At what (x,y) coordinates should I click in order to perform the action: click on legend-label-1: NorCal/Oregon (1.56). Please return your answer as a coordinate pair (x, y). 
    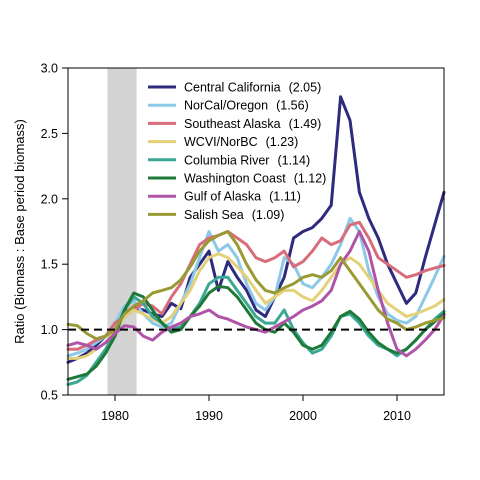
    Looking at the image, I should click on (246, 106).